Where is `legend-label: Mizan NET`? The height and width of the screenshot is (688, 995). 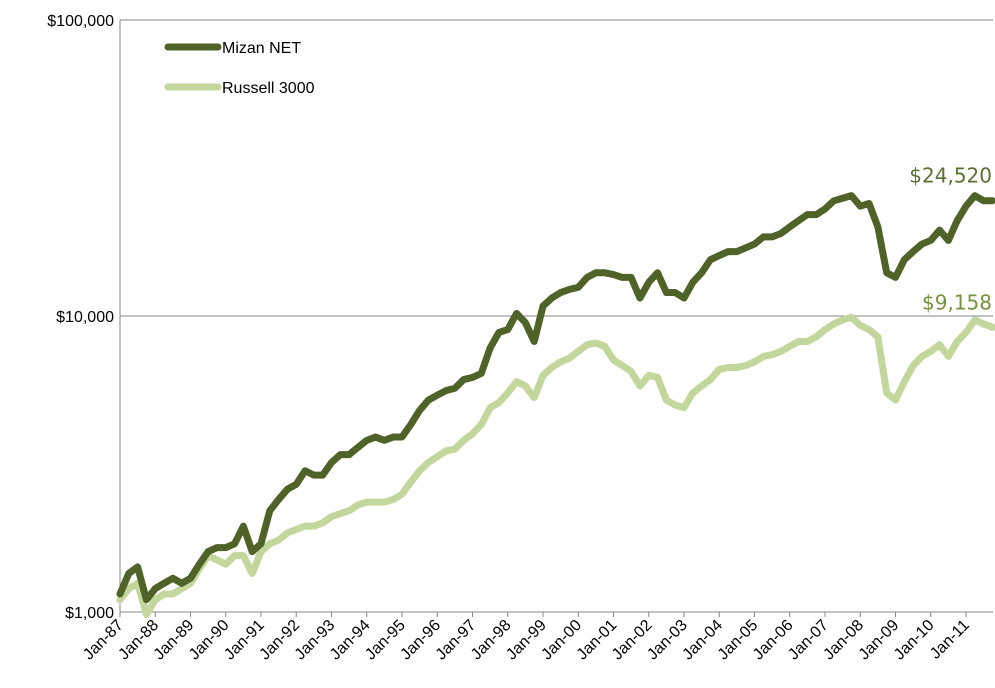
legend-label: Mizan NET is located at coordinates (261, 48).